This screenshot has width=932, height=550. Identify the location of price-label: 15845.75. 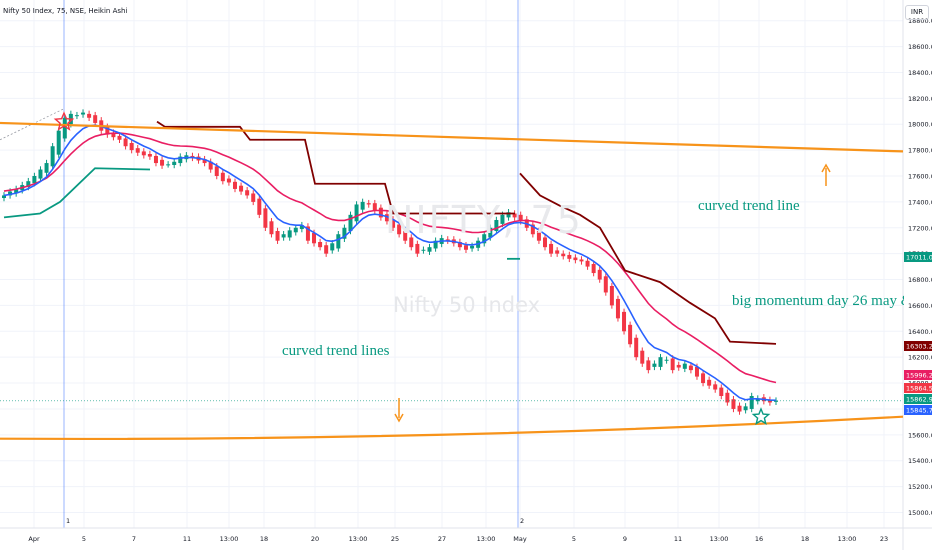
(919, 411).